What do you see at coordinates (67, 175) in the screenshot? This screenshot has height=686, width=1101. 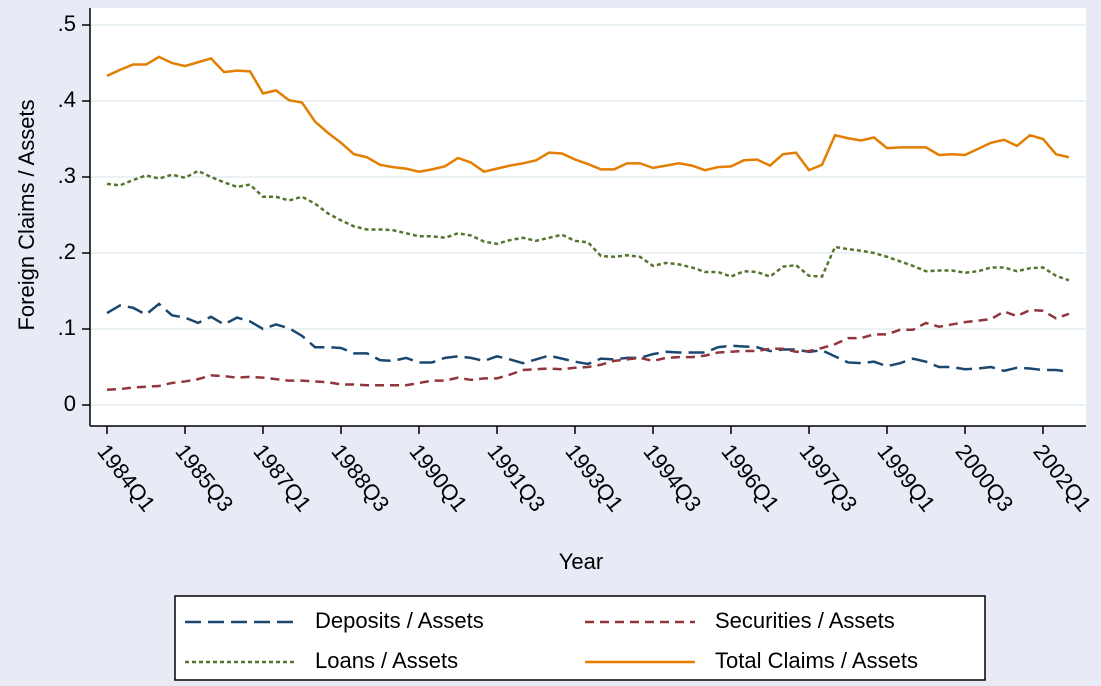 I see `y-tick-label: .3` at bounding box center [67, 175].